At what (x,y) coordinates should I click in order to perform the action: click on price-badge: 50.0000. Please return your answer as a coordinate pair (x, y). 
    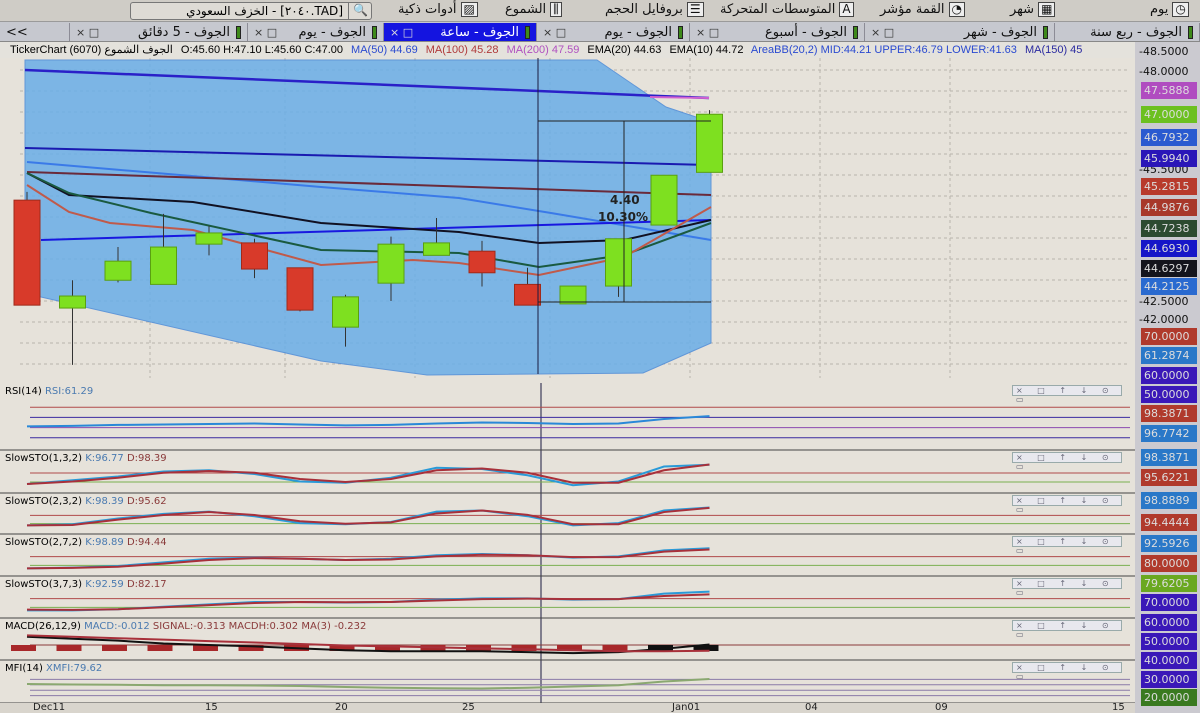
    Looking at the image, I should click on (1169, 394).